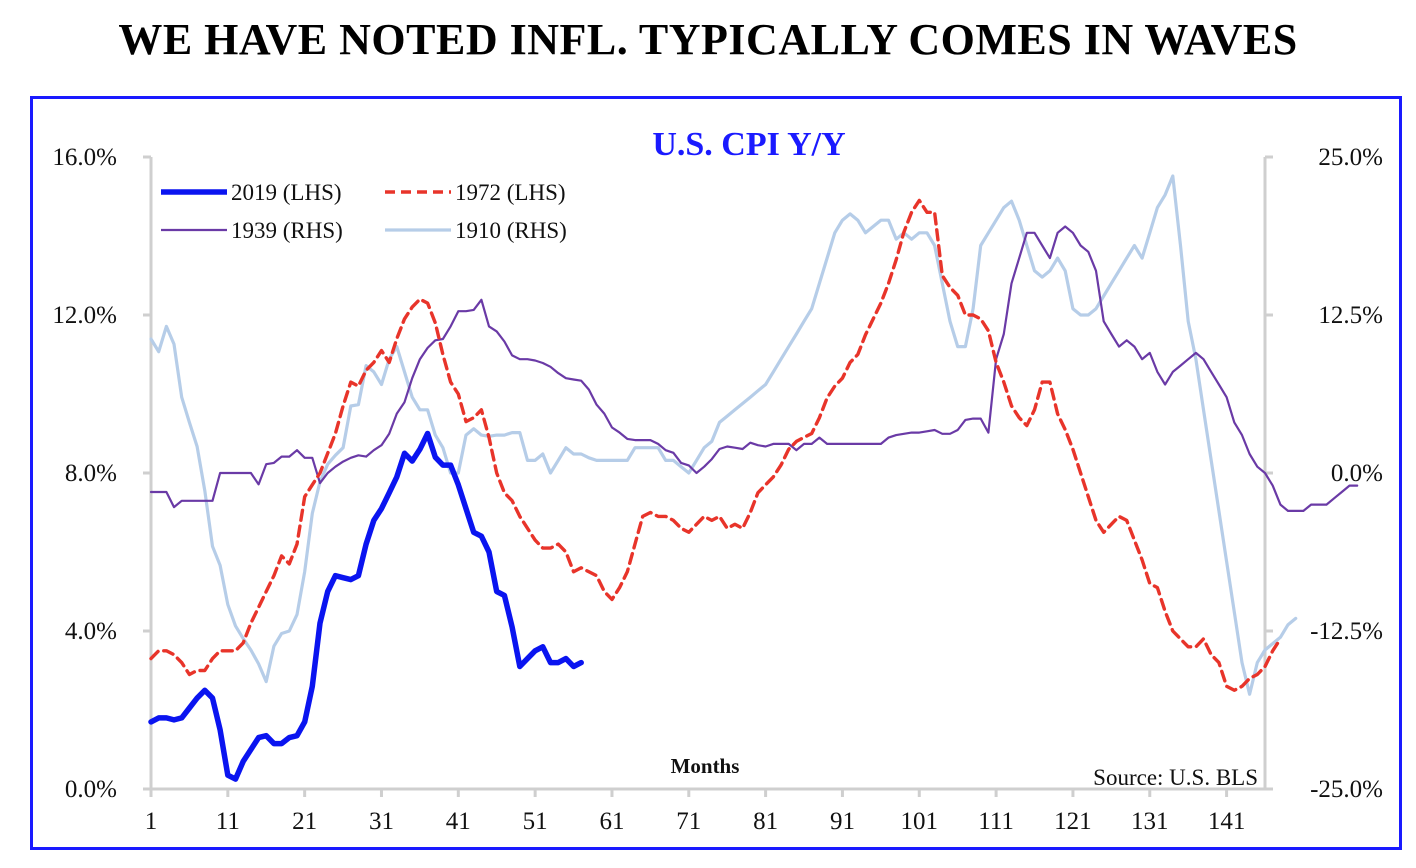  Describe the element at coordinates (381, 821) in the screenshot. I see `x-tick-label: 31` at that location.